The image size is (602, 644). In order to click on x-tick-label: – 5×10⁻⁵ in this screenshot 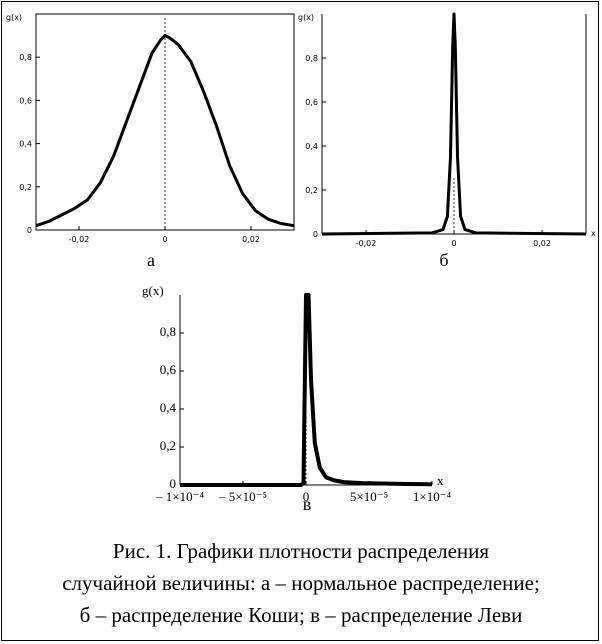, I will do `click(242, 496)`.